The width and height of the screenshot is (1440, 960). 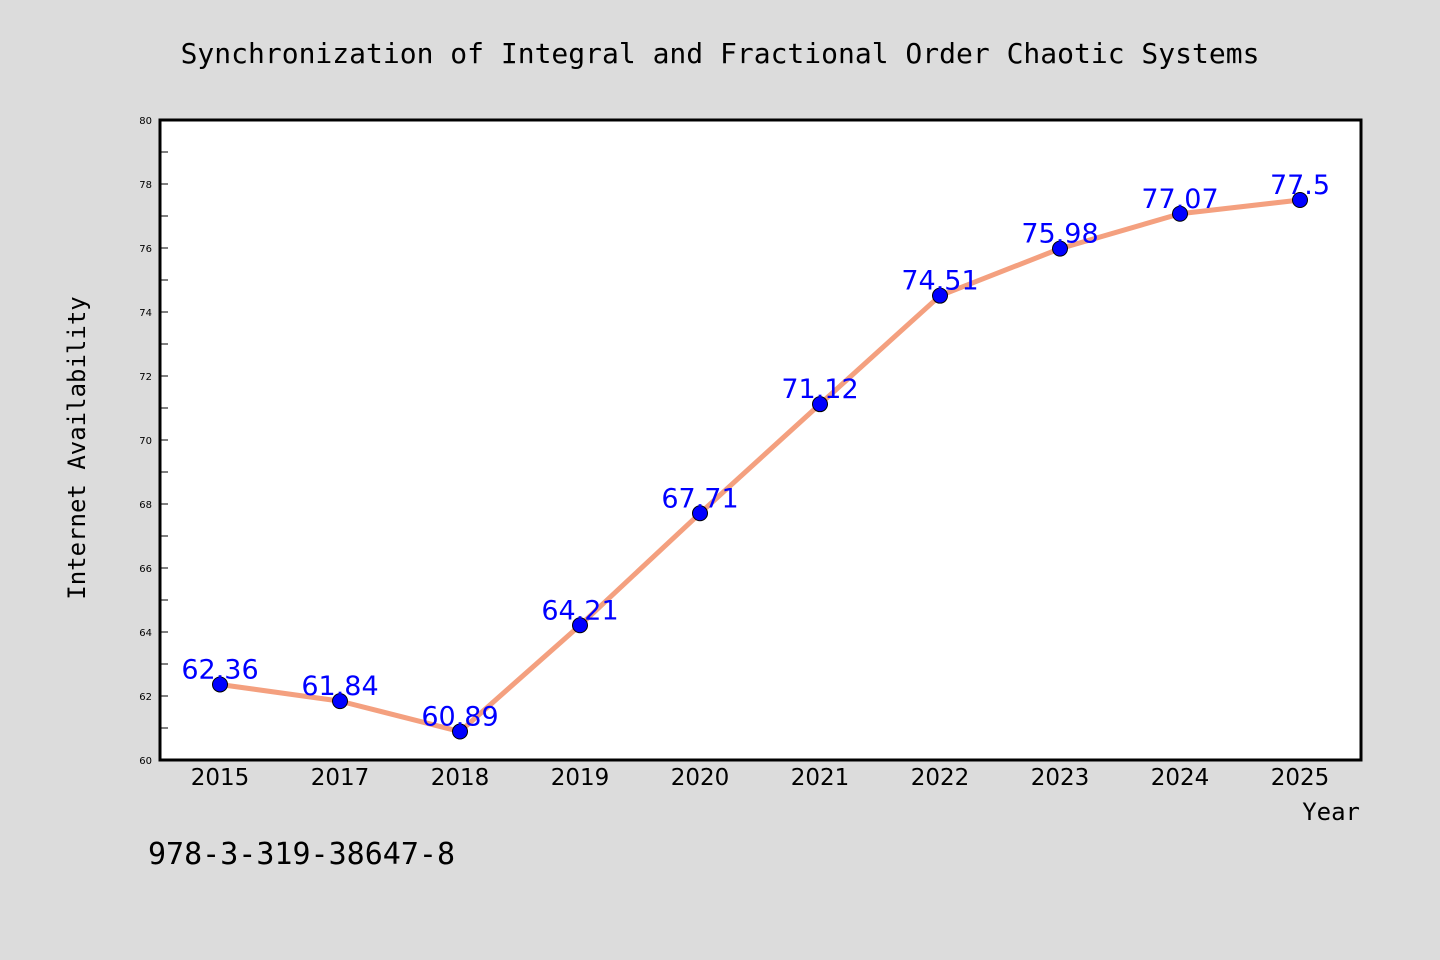 I want to click on x-axis: 2015 2017 2018 2019 2020 2021 2022 2023 2024 2025, so click(x=760, y=778).